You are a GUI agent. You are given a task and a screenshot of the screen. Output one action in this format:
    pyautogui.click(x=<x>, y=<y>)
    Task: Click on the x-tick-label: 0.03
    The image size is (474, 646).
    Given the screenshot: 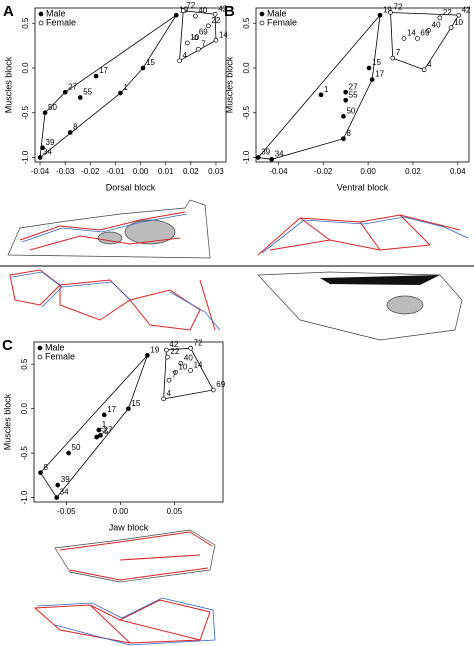 What is the action you would take?
    pyautogui.click(x=216, y=171)
    